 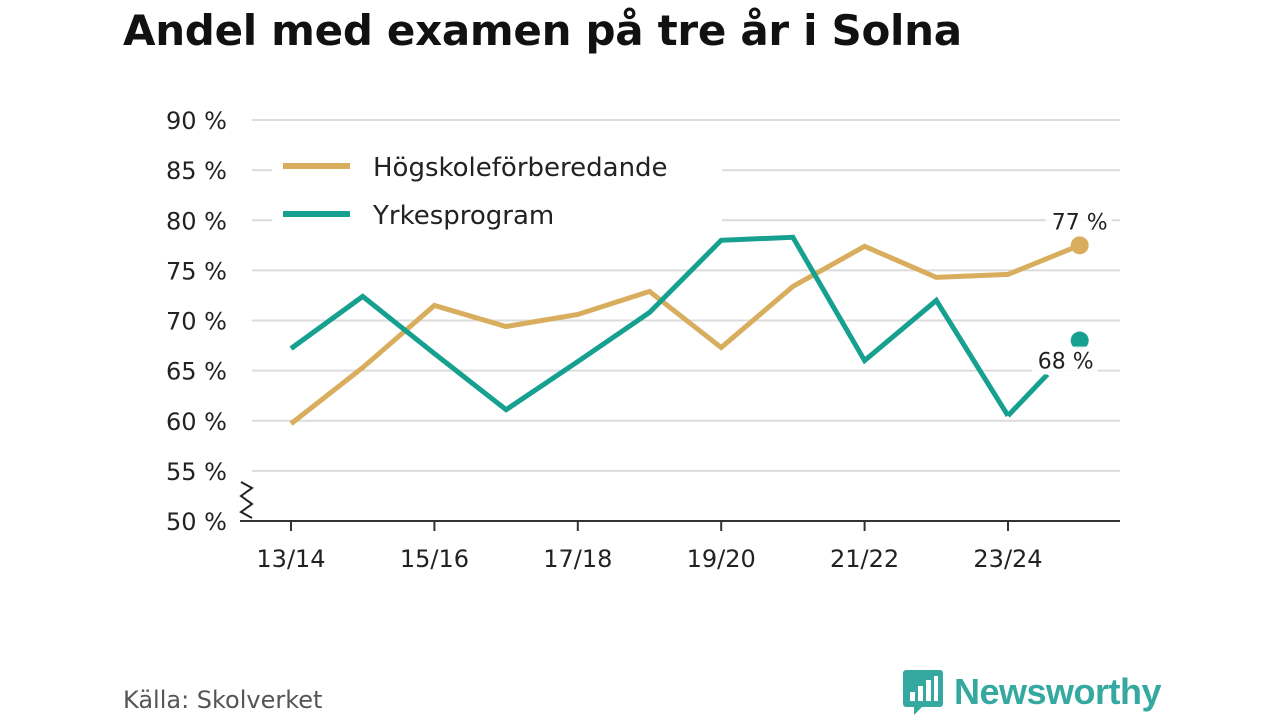 What do you see at coordinates (196, 372) in the screenshot?
I see `y-tick-label: 65 %` at bounding box center [196, 372].